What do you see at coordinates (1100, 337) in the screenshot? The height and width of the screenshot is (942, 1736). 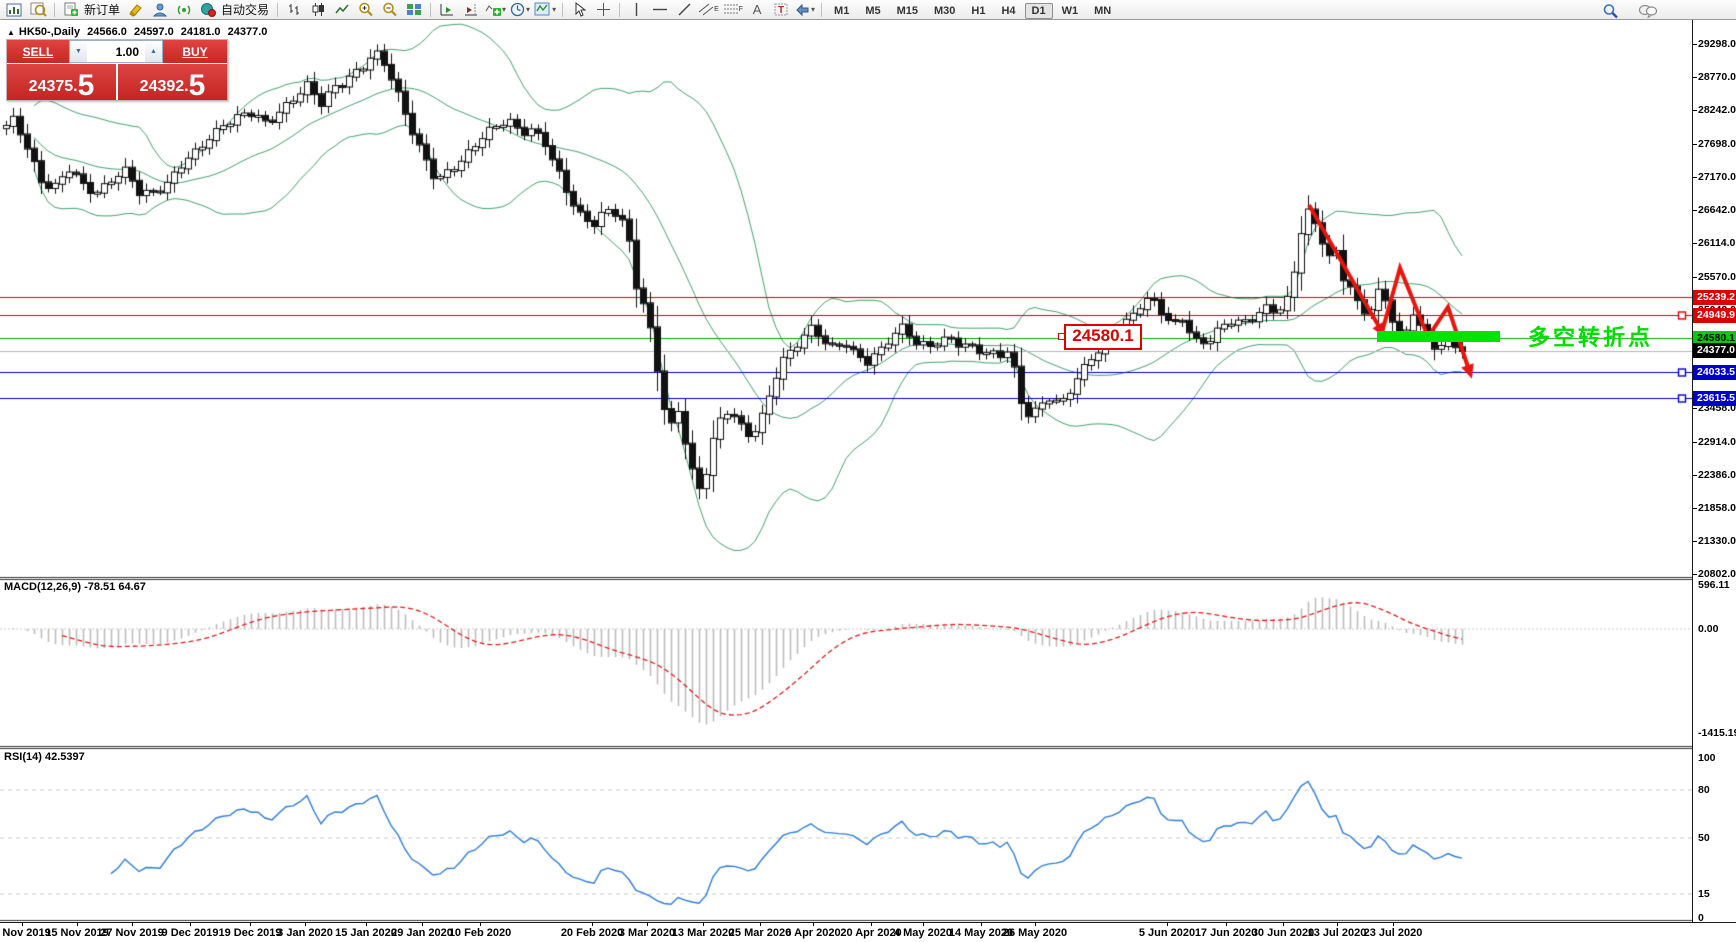 I see `price-annotation-box: 24580.1` at bounding box center [1100, 337].